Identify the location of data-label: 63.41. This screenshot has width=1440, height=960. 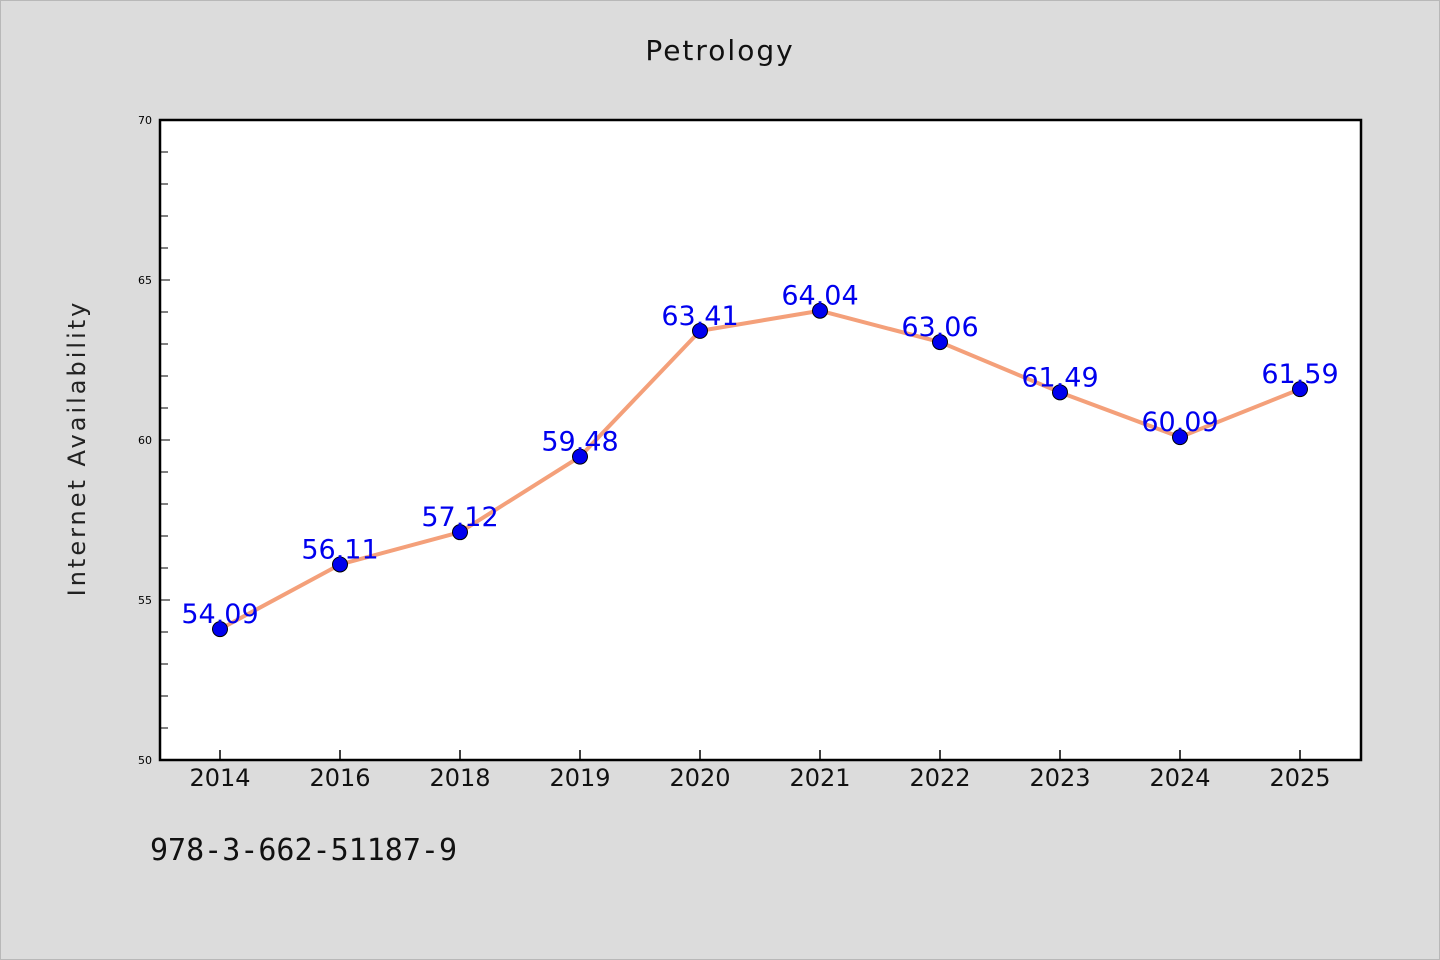
(699, 316).